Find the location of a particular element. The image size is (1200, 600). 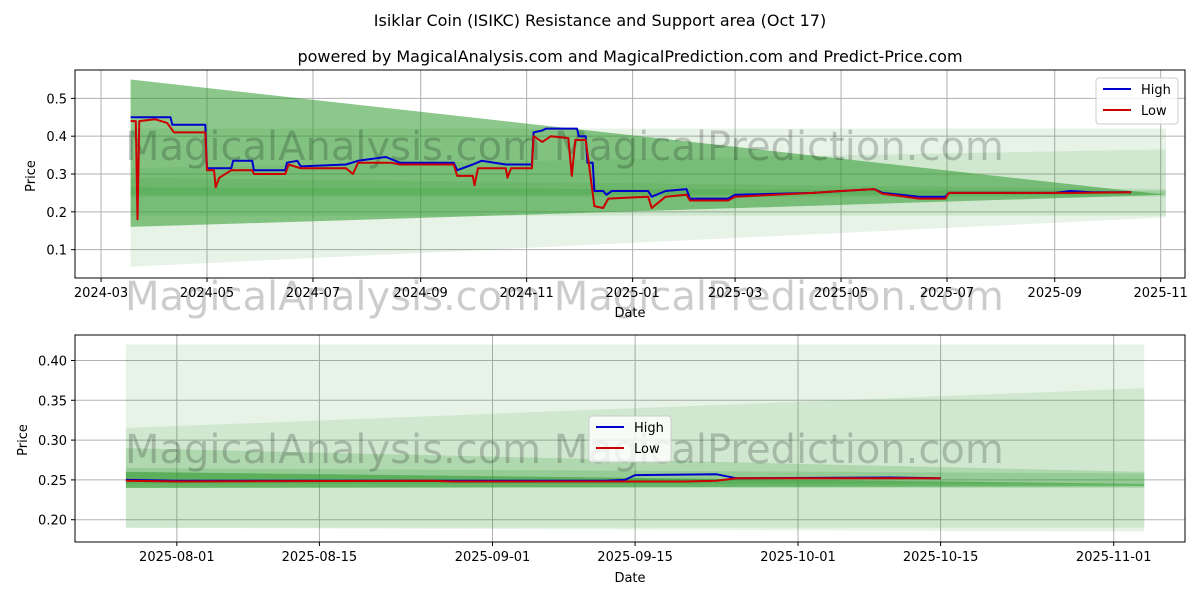

top-y-ticks: 0.1 0.2 0.3 0.4 0.5 is located at coordinates (60, 175).